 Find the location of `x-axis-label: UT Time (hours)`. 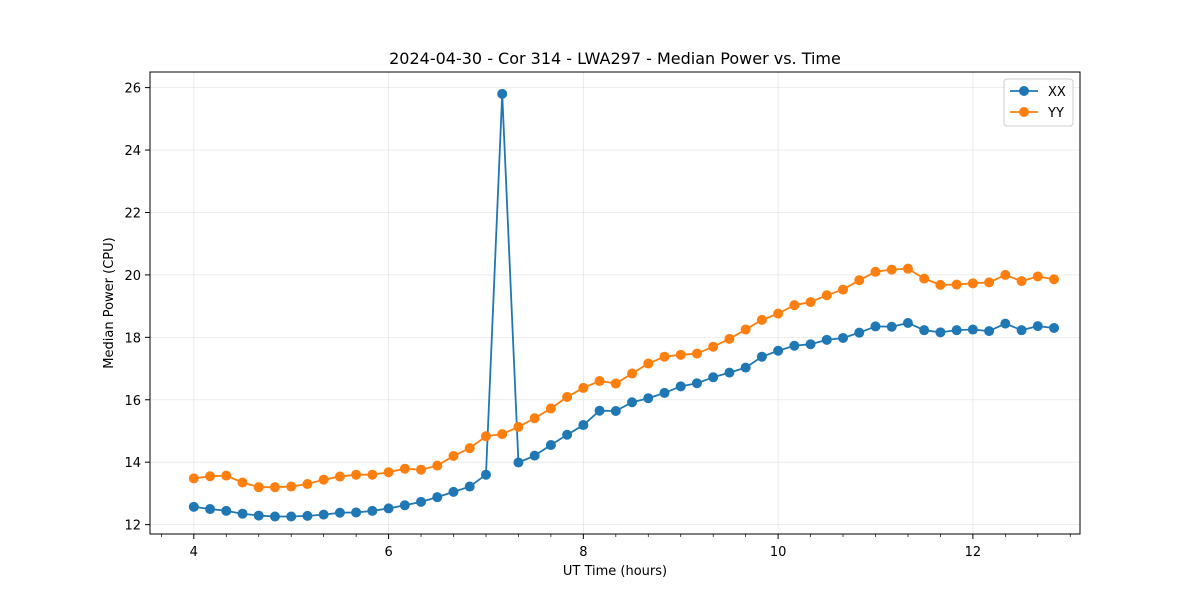

x-axis-label: UT Time (hours) is located at coordinates (615, 571).